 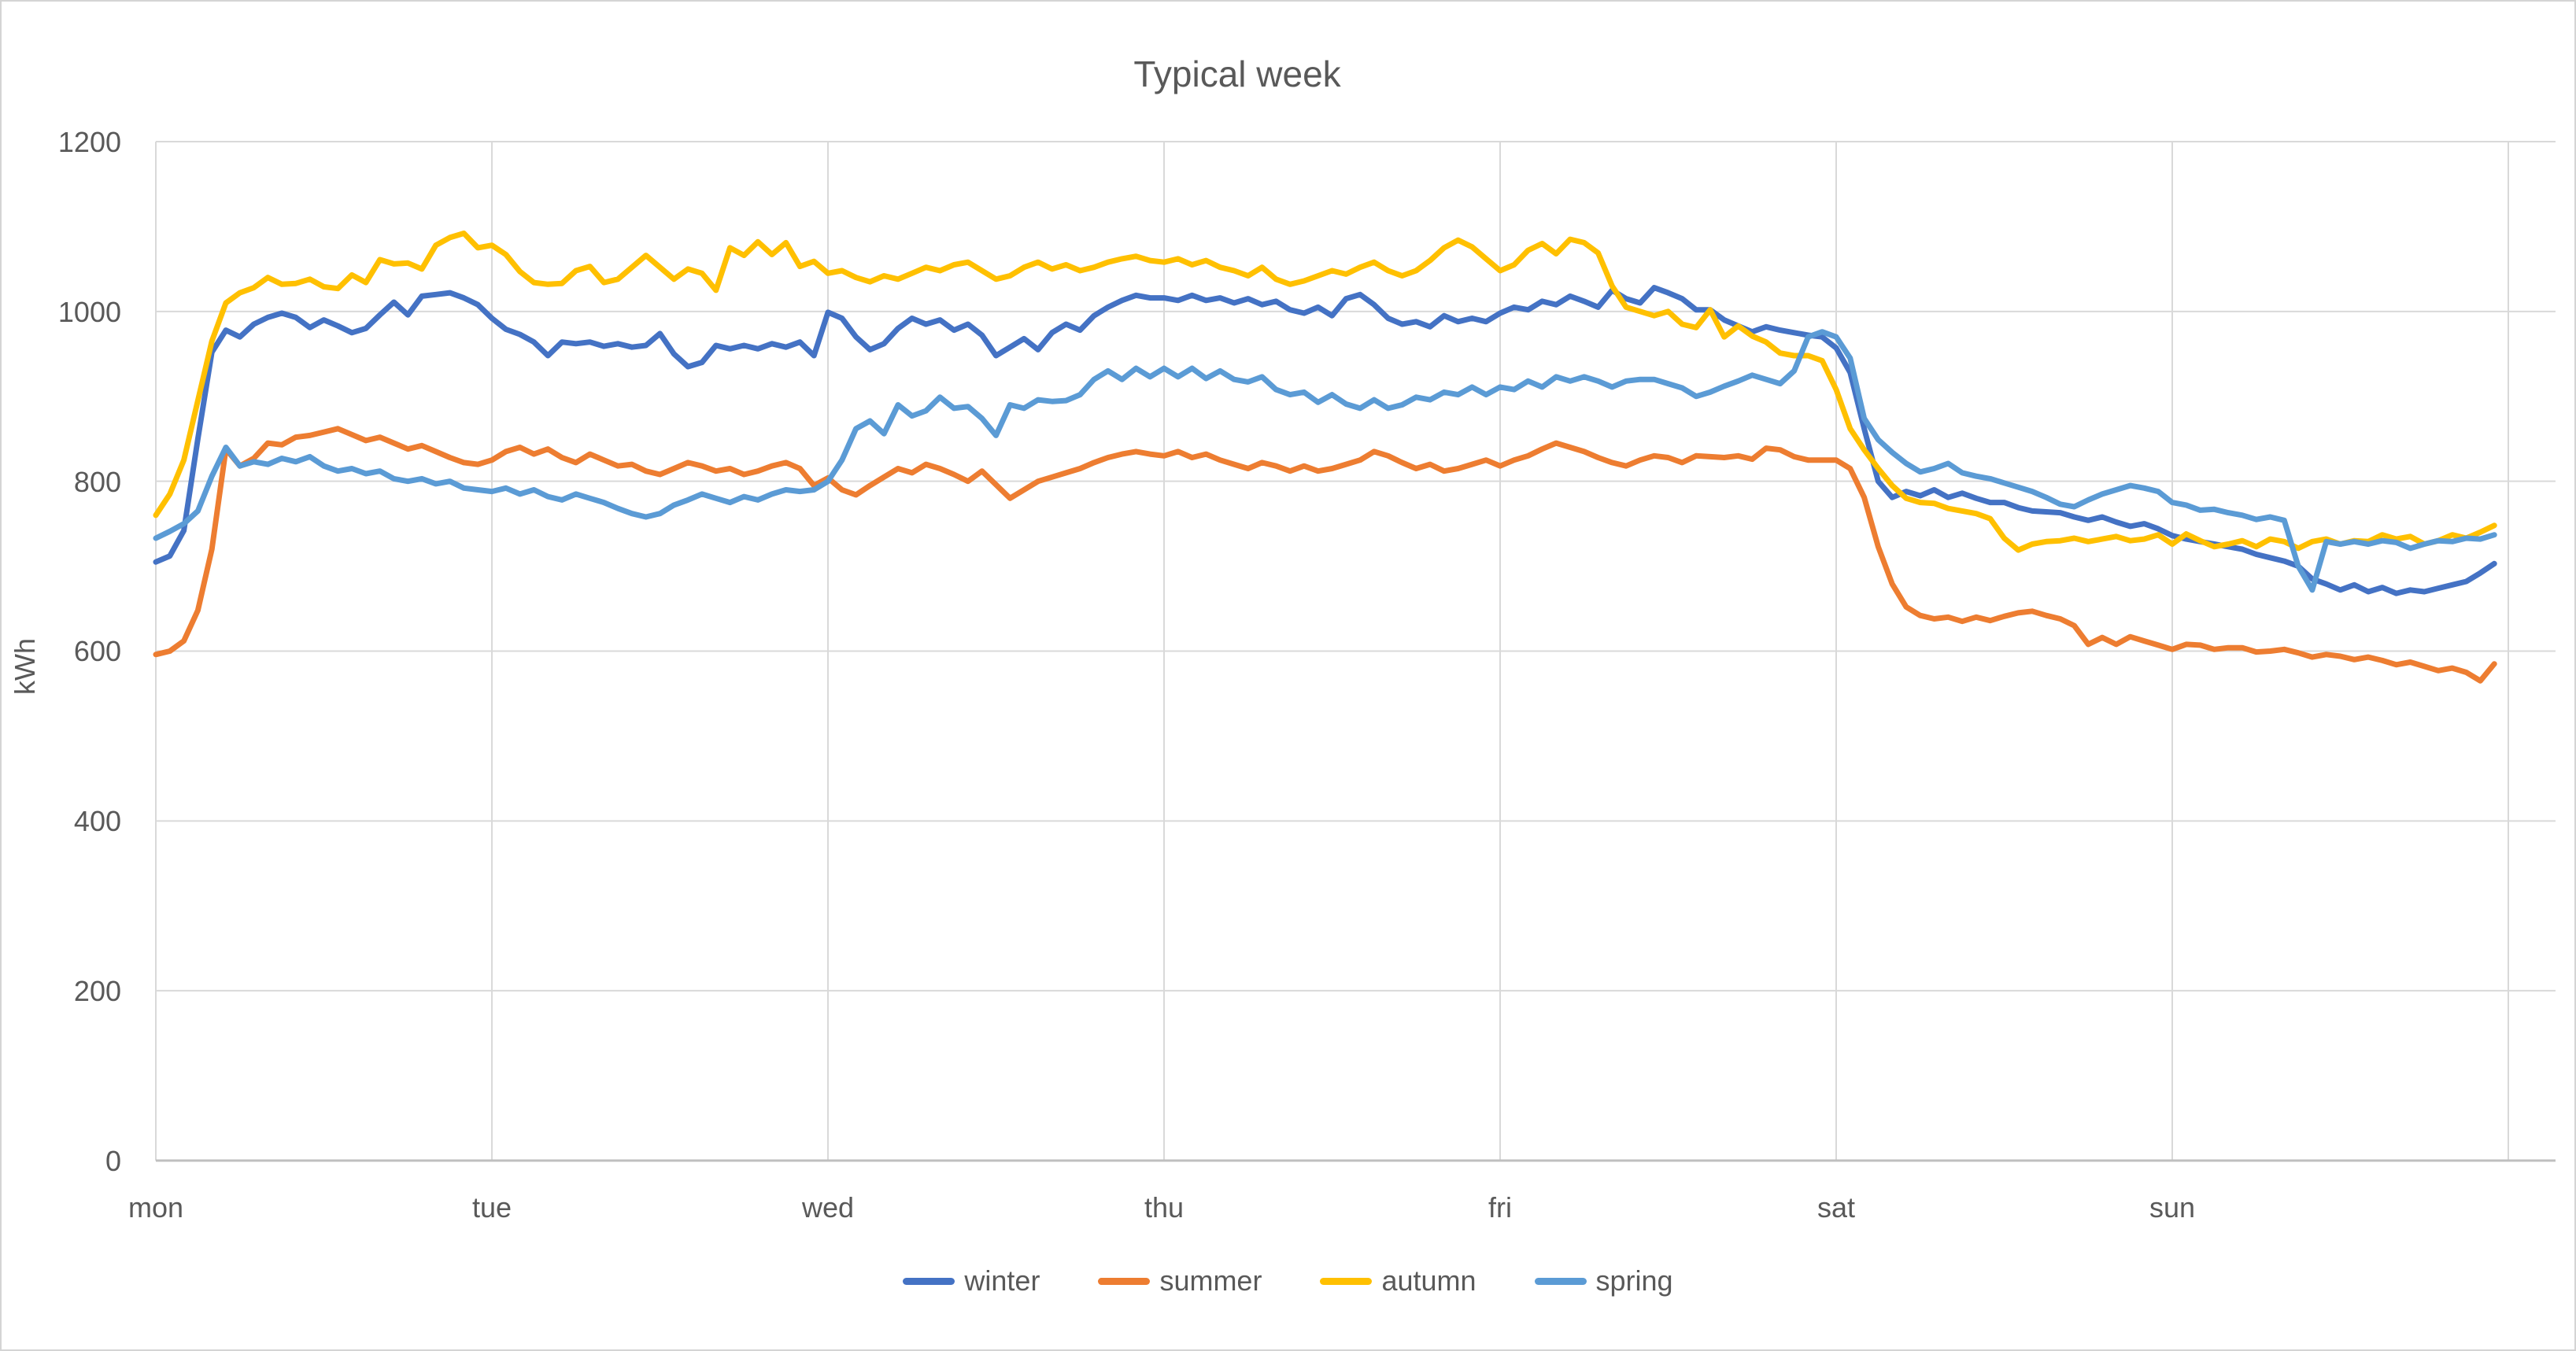 What do you see at coordinates (25, 666) in the screenshot?
I see `y-axis-unit-label: kWh` at bounding box center [25, 666].